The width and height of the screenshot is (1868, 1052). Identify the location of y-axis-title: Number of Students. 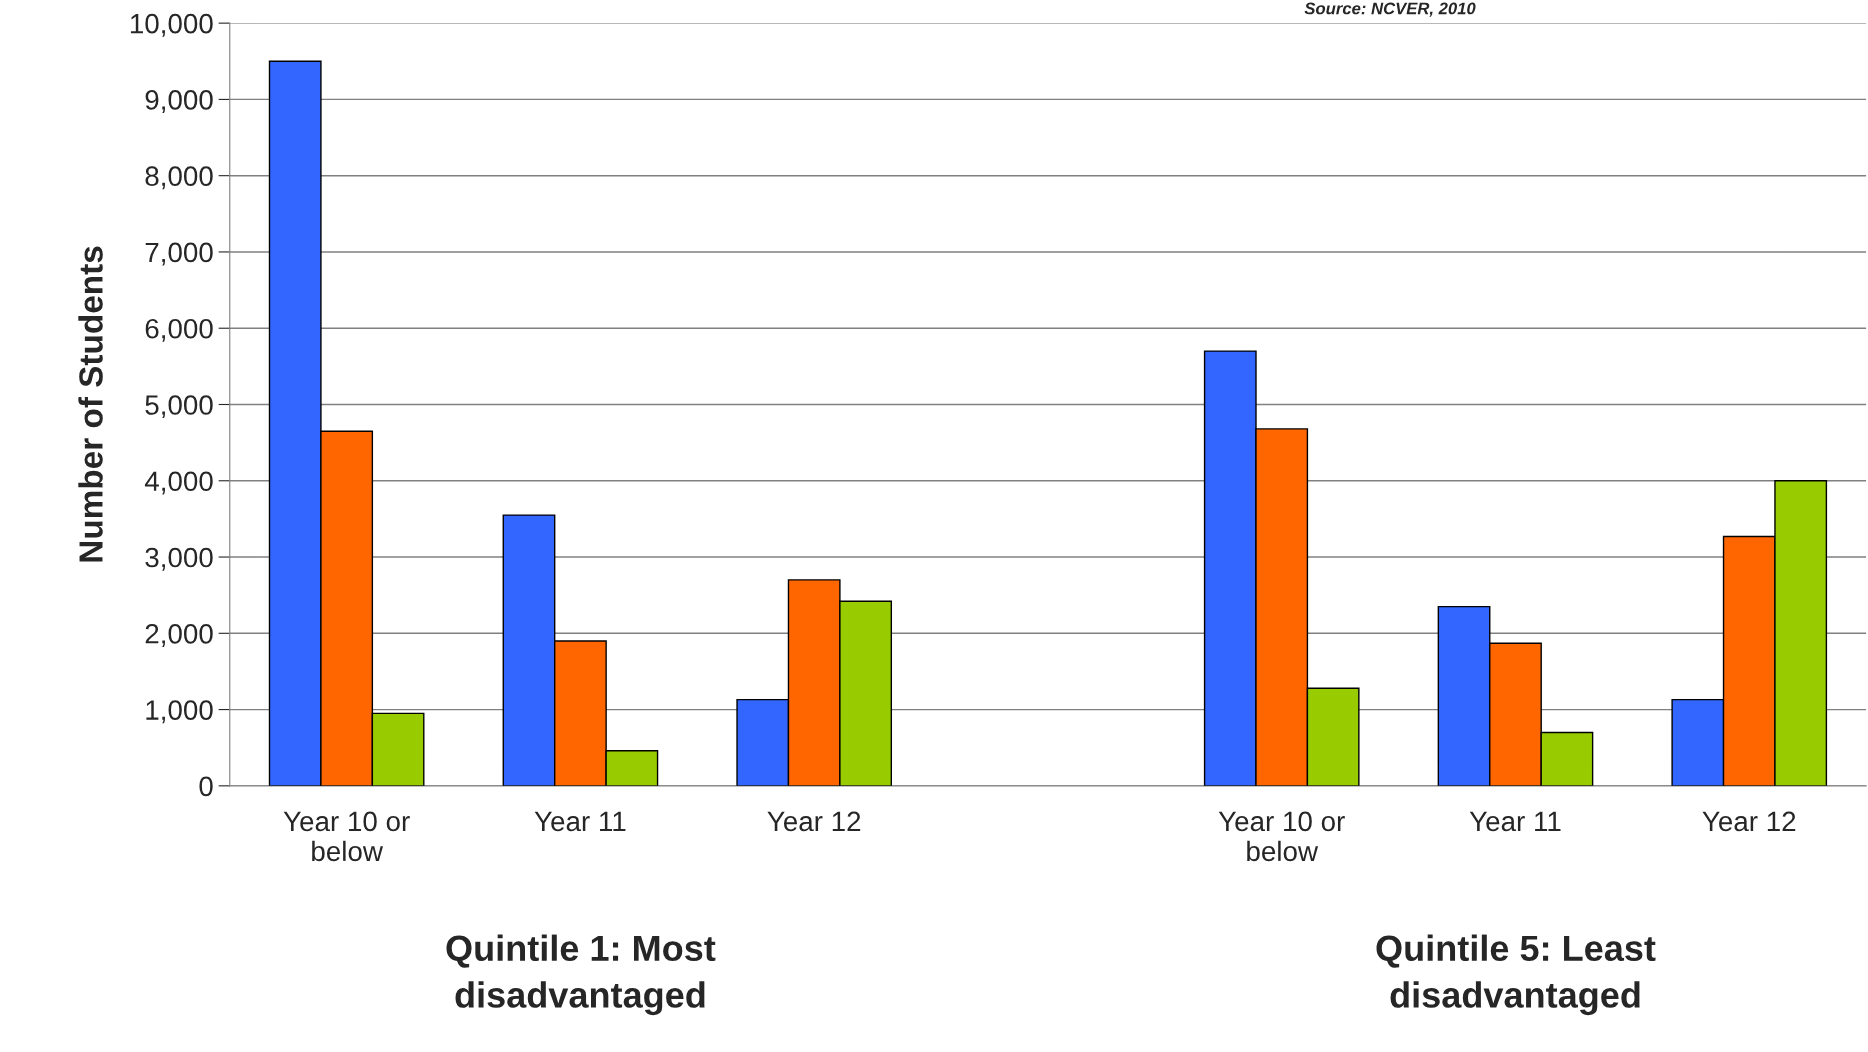
(90, 404).